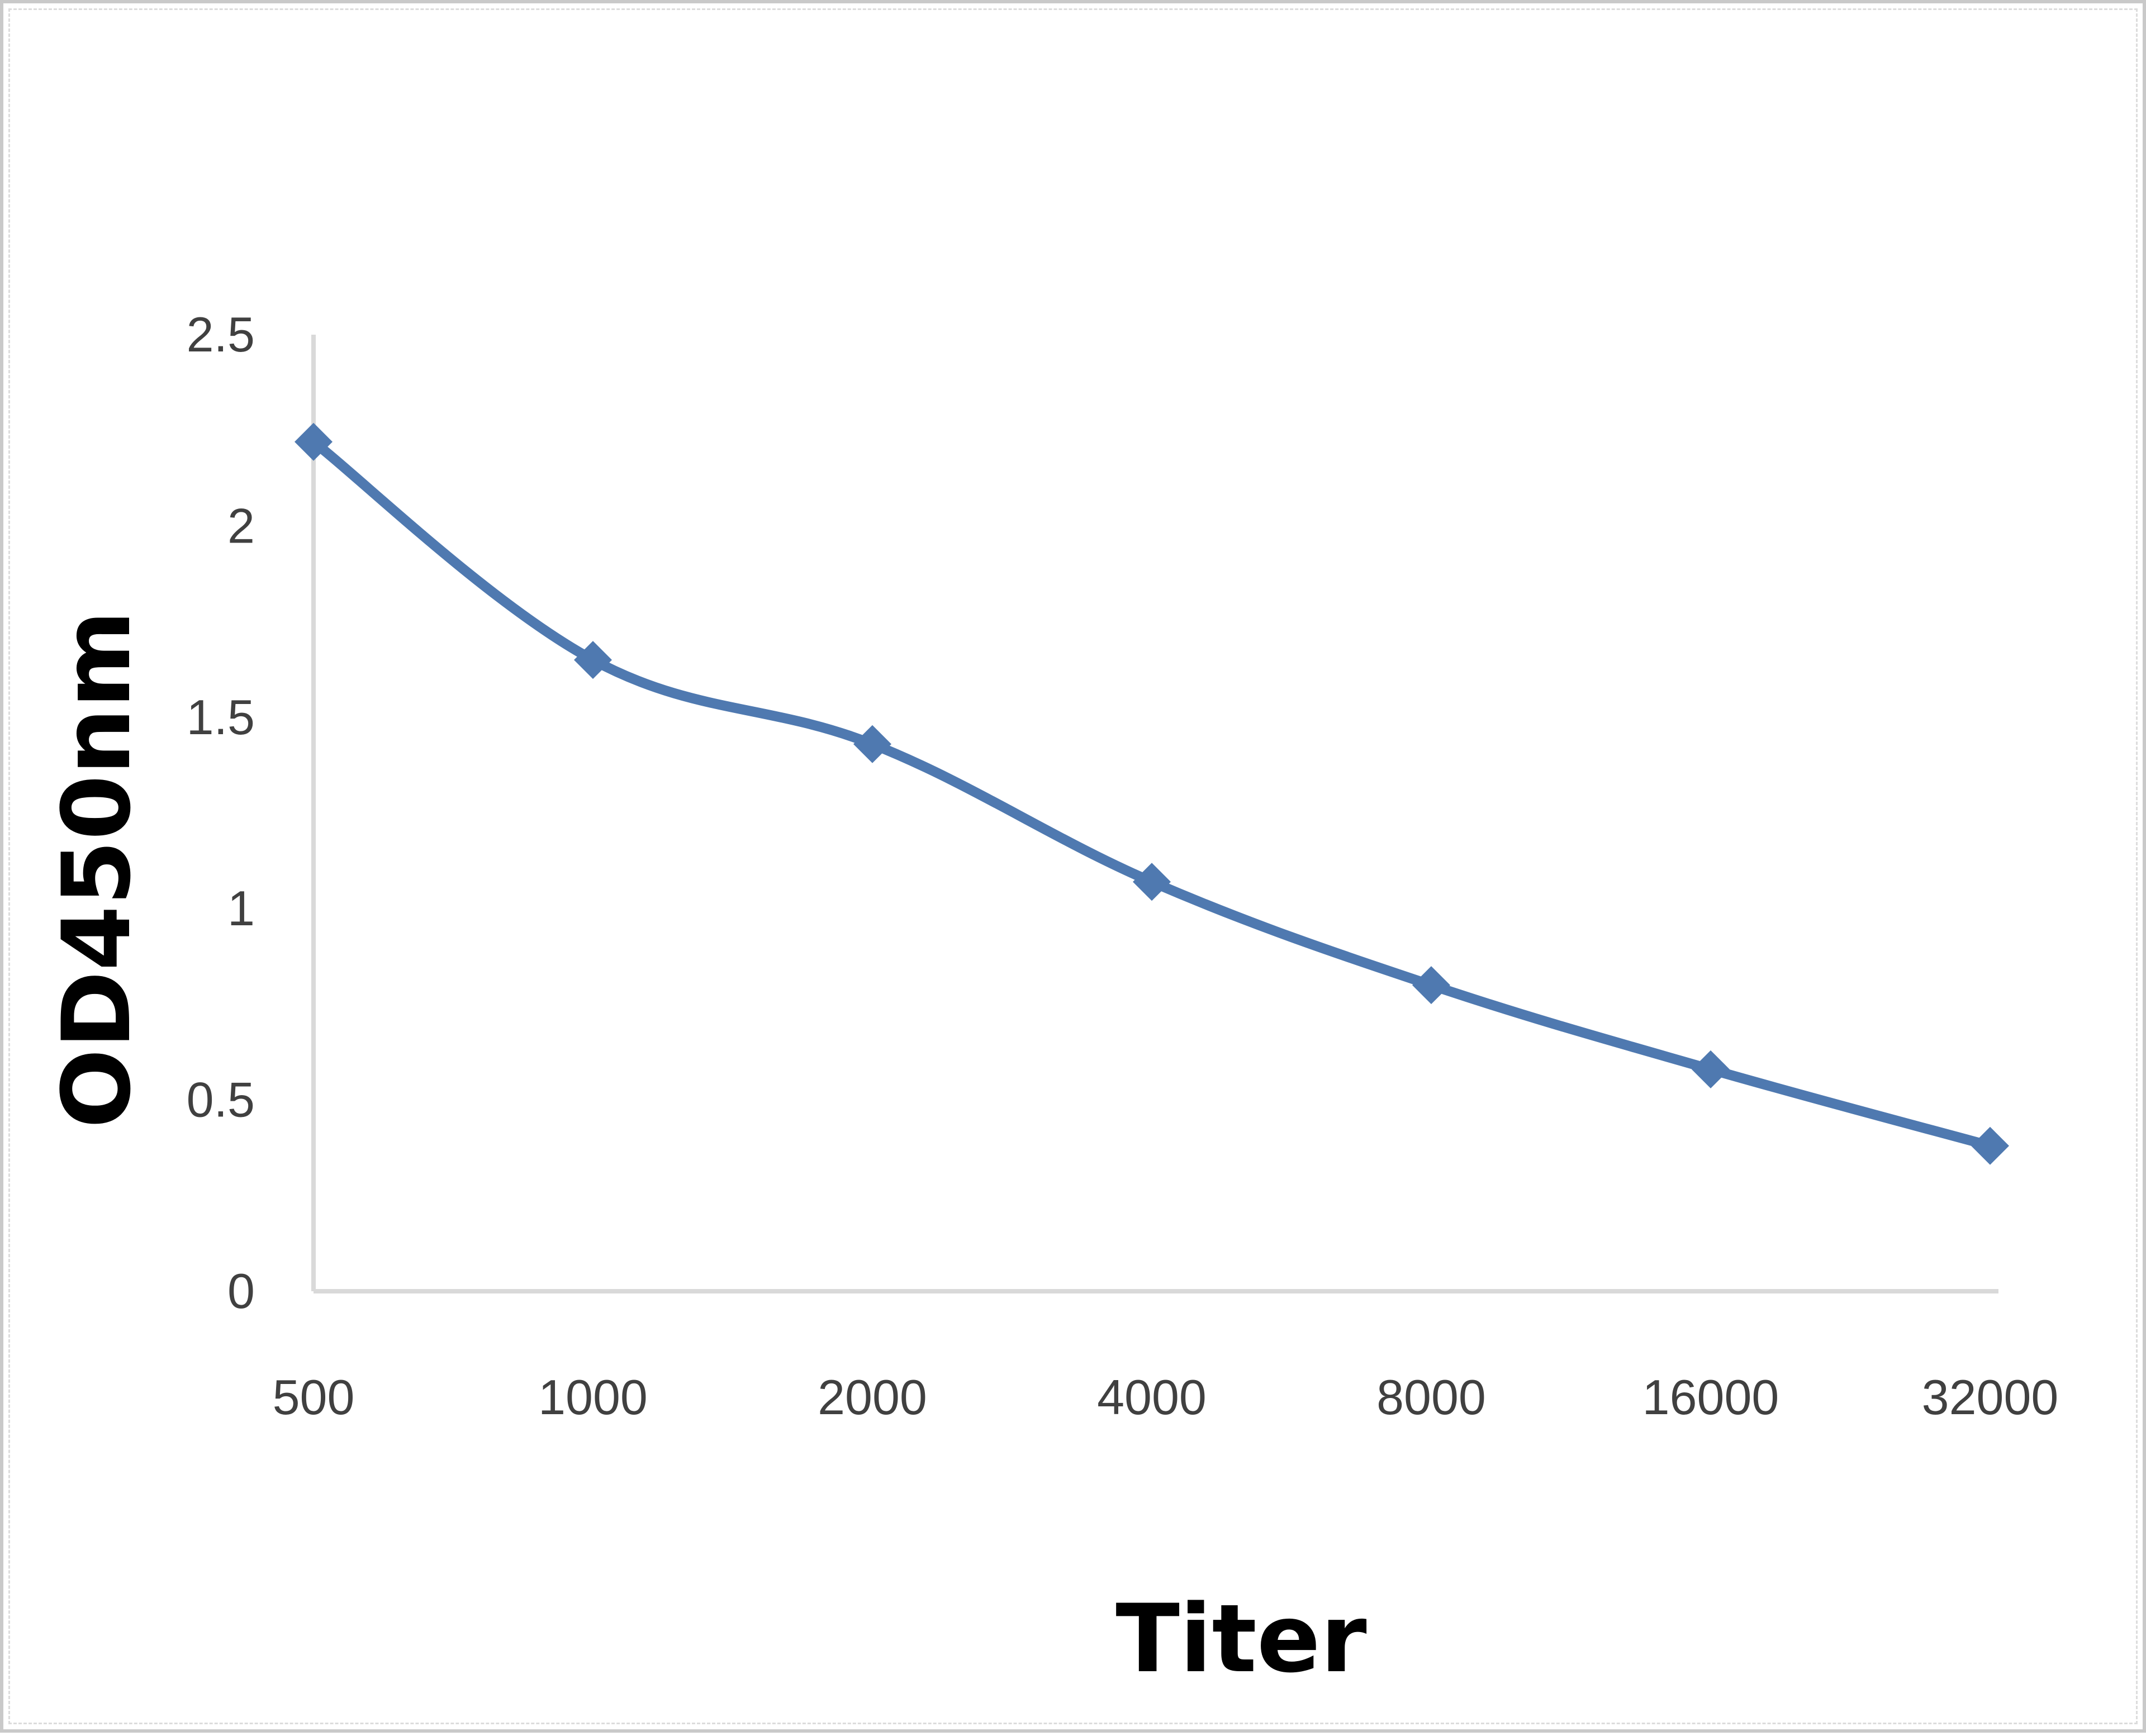 Image resolution: width=2146 pixels, height=1736 pixels. What do you see at coordinates (221, 717) in the screenshot?
I see `y-tick-label: 1.5` at bounding box center [221, 717].